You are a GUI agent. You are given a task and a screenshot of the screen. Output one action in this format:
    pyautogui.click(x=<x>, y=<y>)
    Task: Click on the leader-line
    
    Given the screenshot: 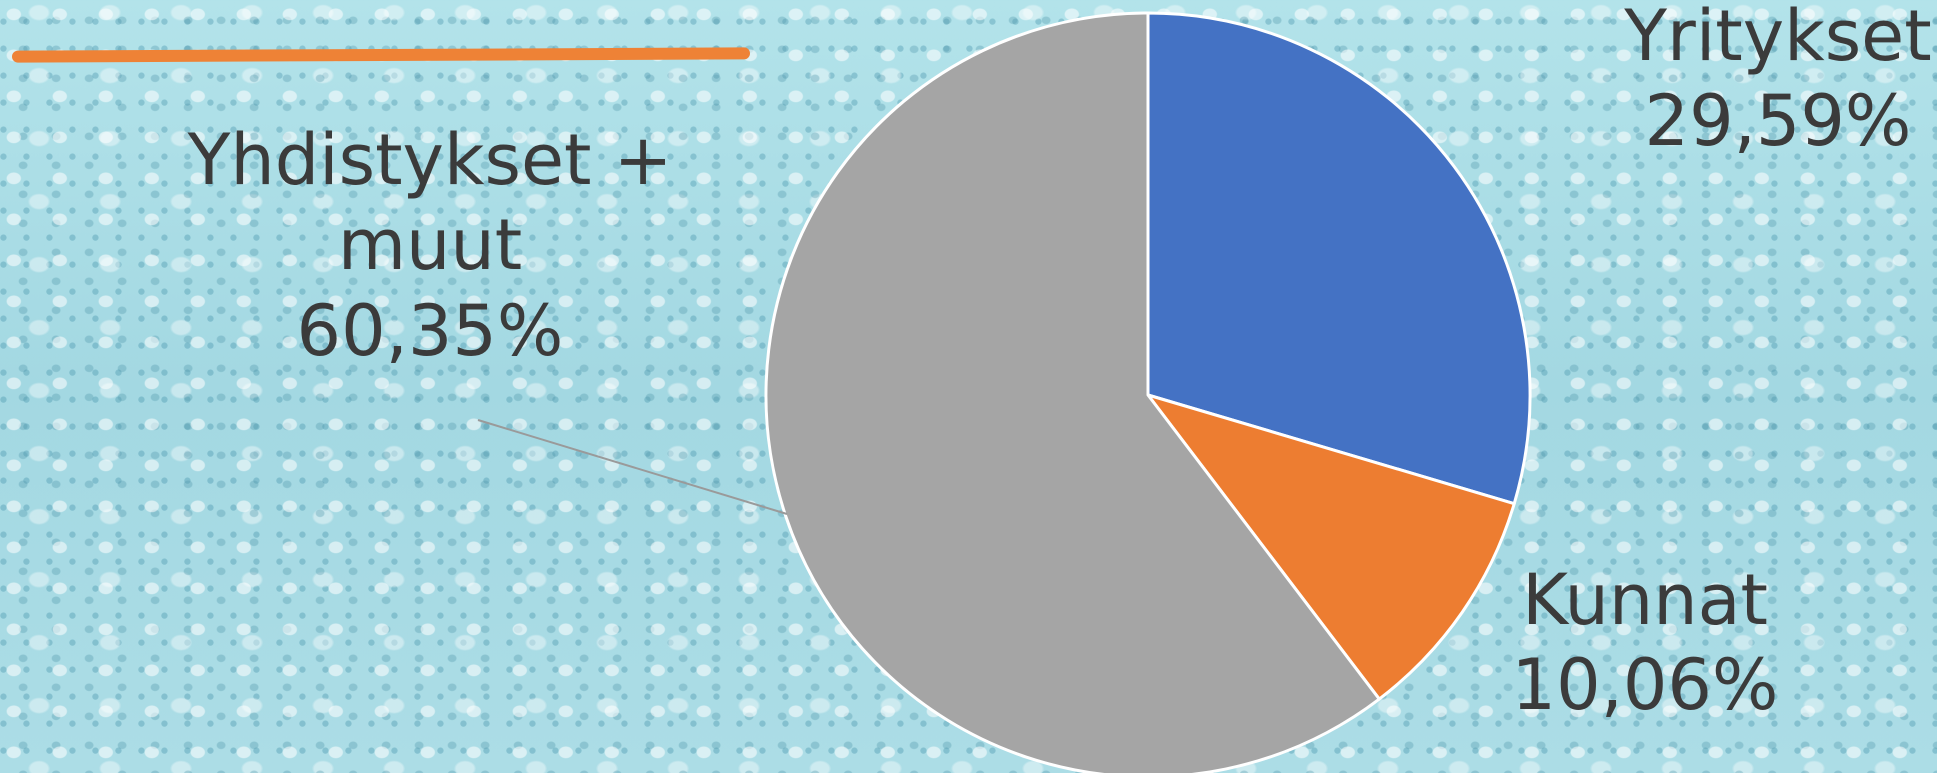 What is the action you would take?
    pyautogui.click(x=632, y=467)
    